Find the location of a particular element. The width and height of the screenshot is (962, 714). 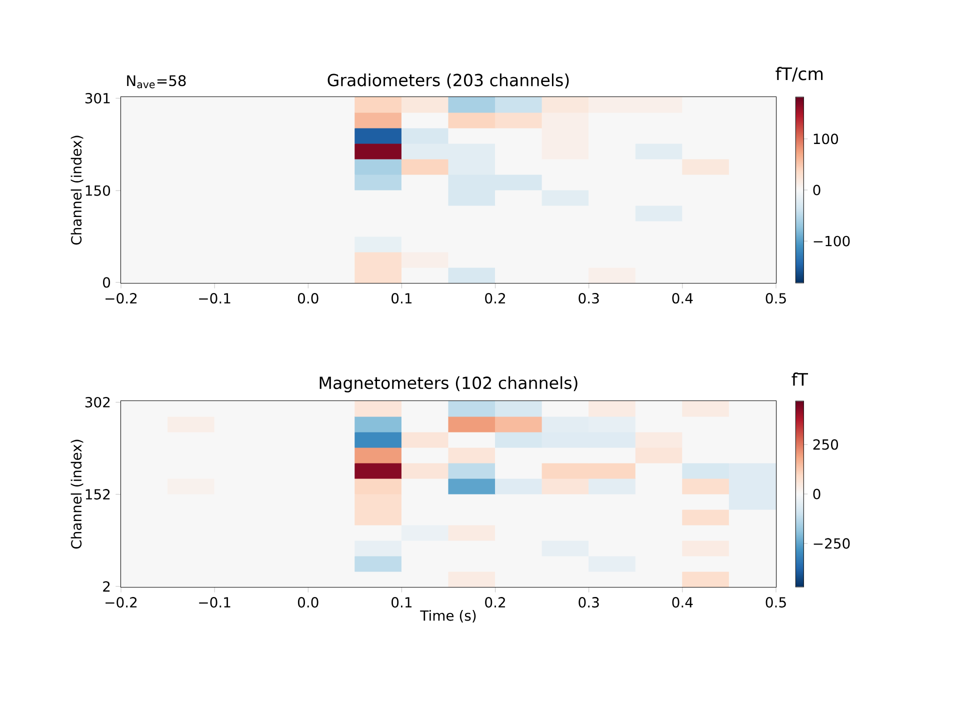

y-tick-label: 302 is located at coordinates (97, 402).